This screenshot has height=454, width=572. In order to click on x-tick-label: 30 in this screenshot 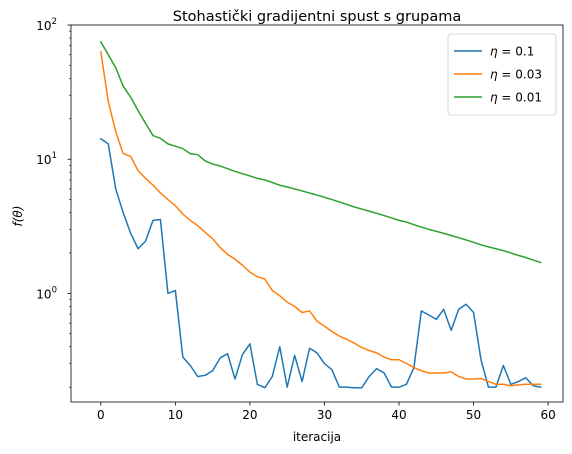, I will do `click(324, 415)`.